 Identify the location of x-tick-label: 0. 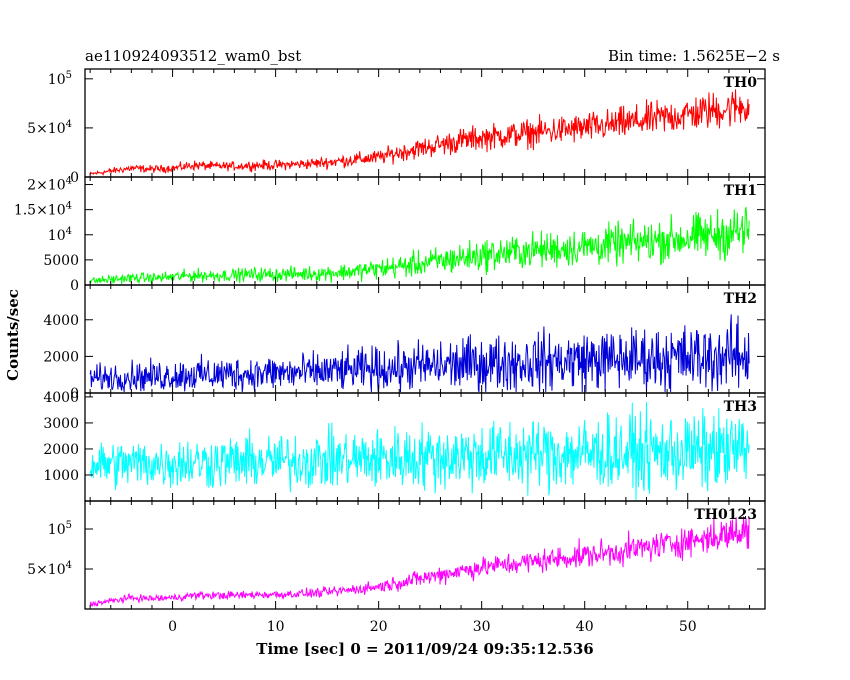
(172, 627).